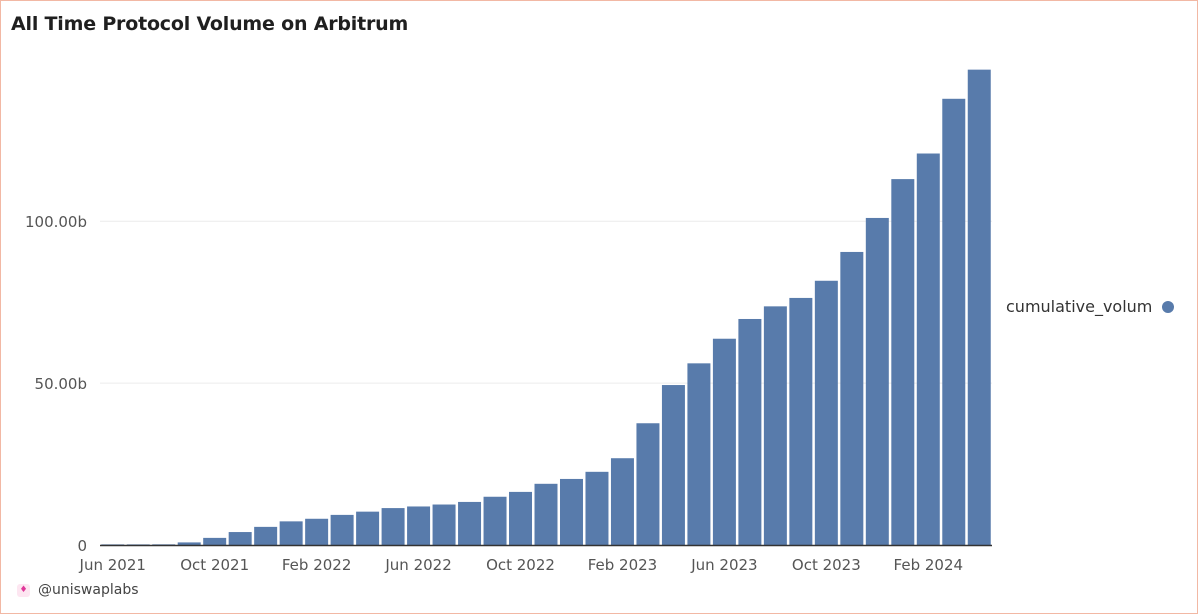  What do you see at coordinates (82, 546) in the screenshot?
I see `y-tick-label: 0` at bounding box center [82, 546].